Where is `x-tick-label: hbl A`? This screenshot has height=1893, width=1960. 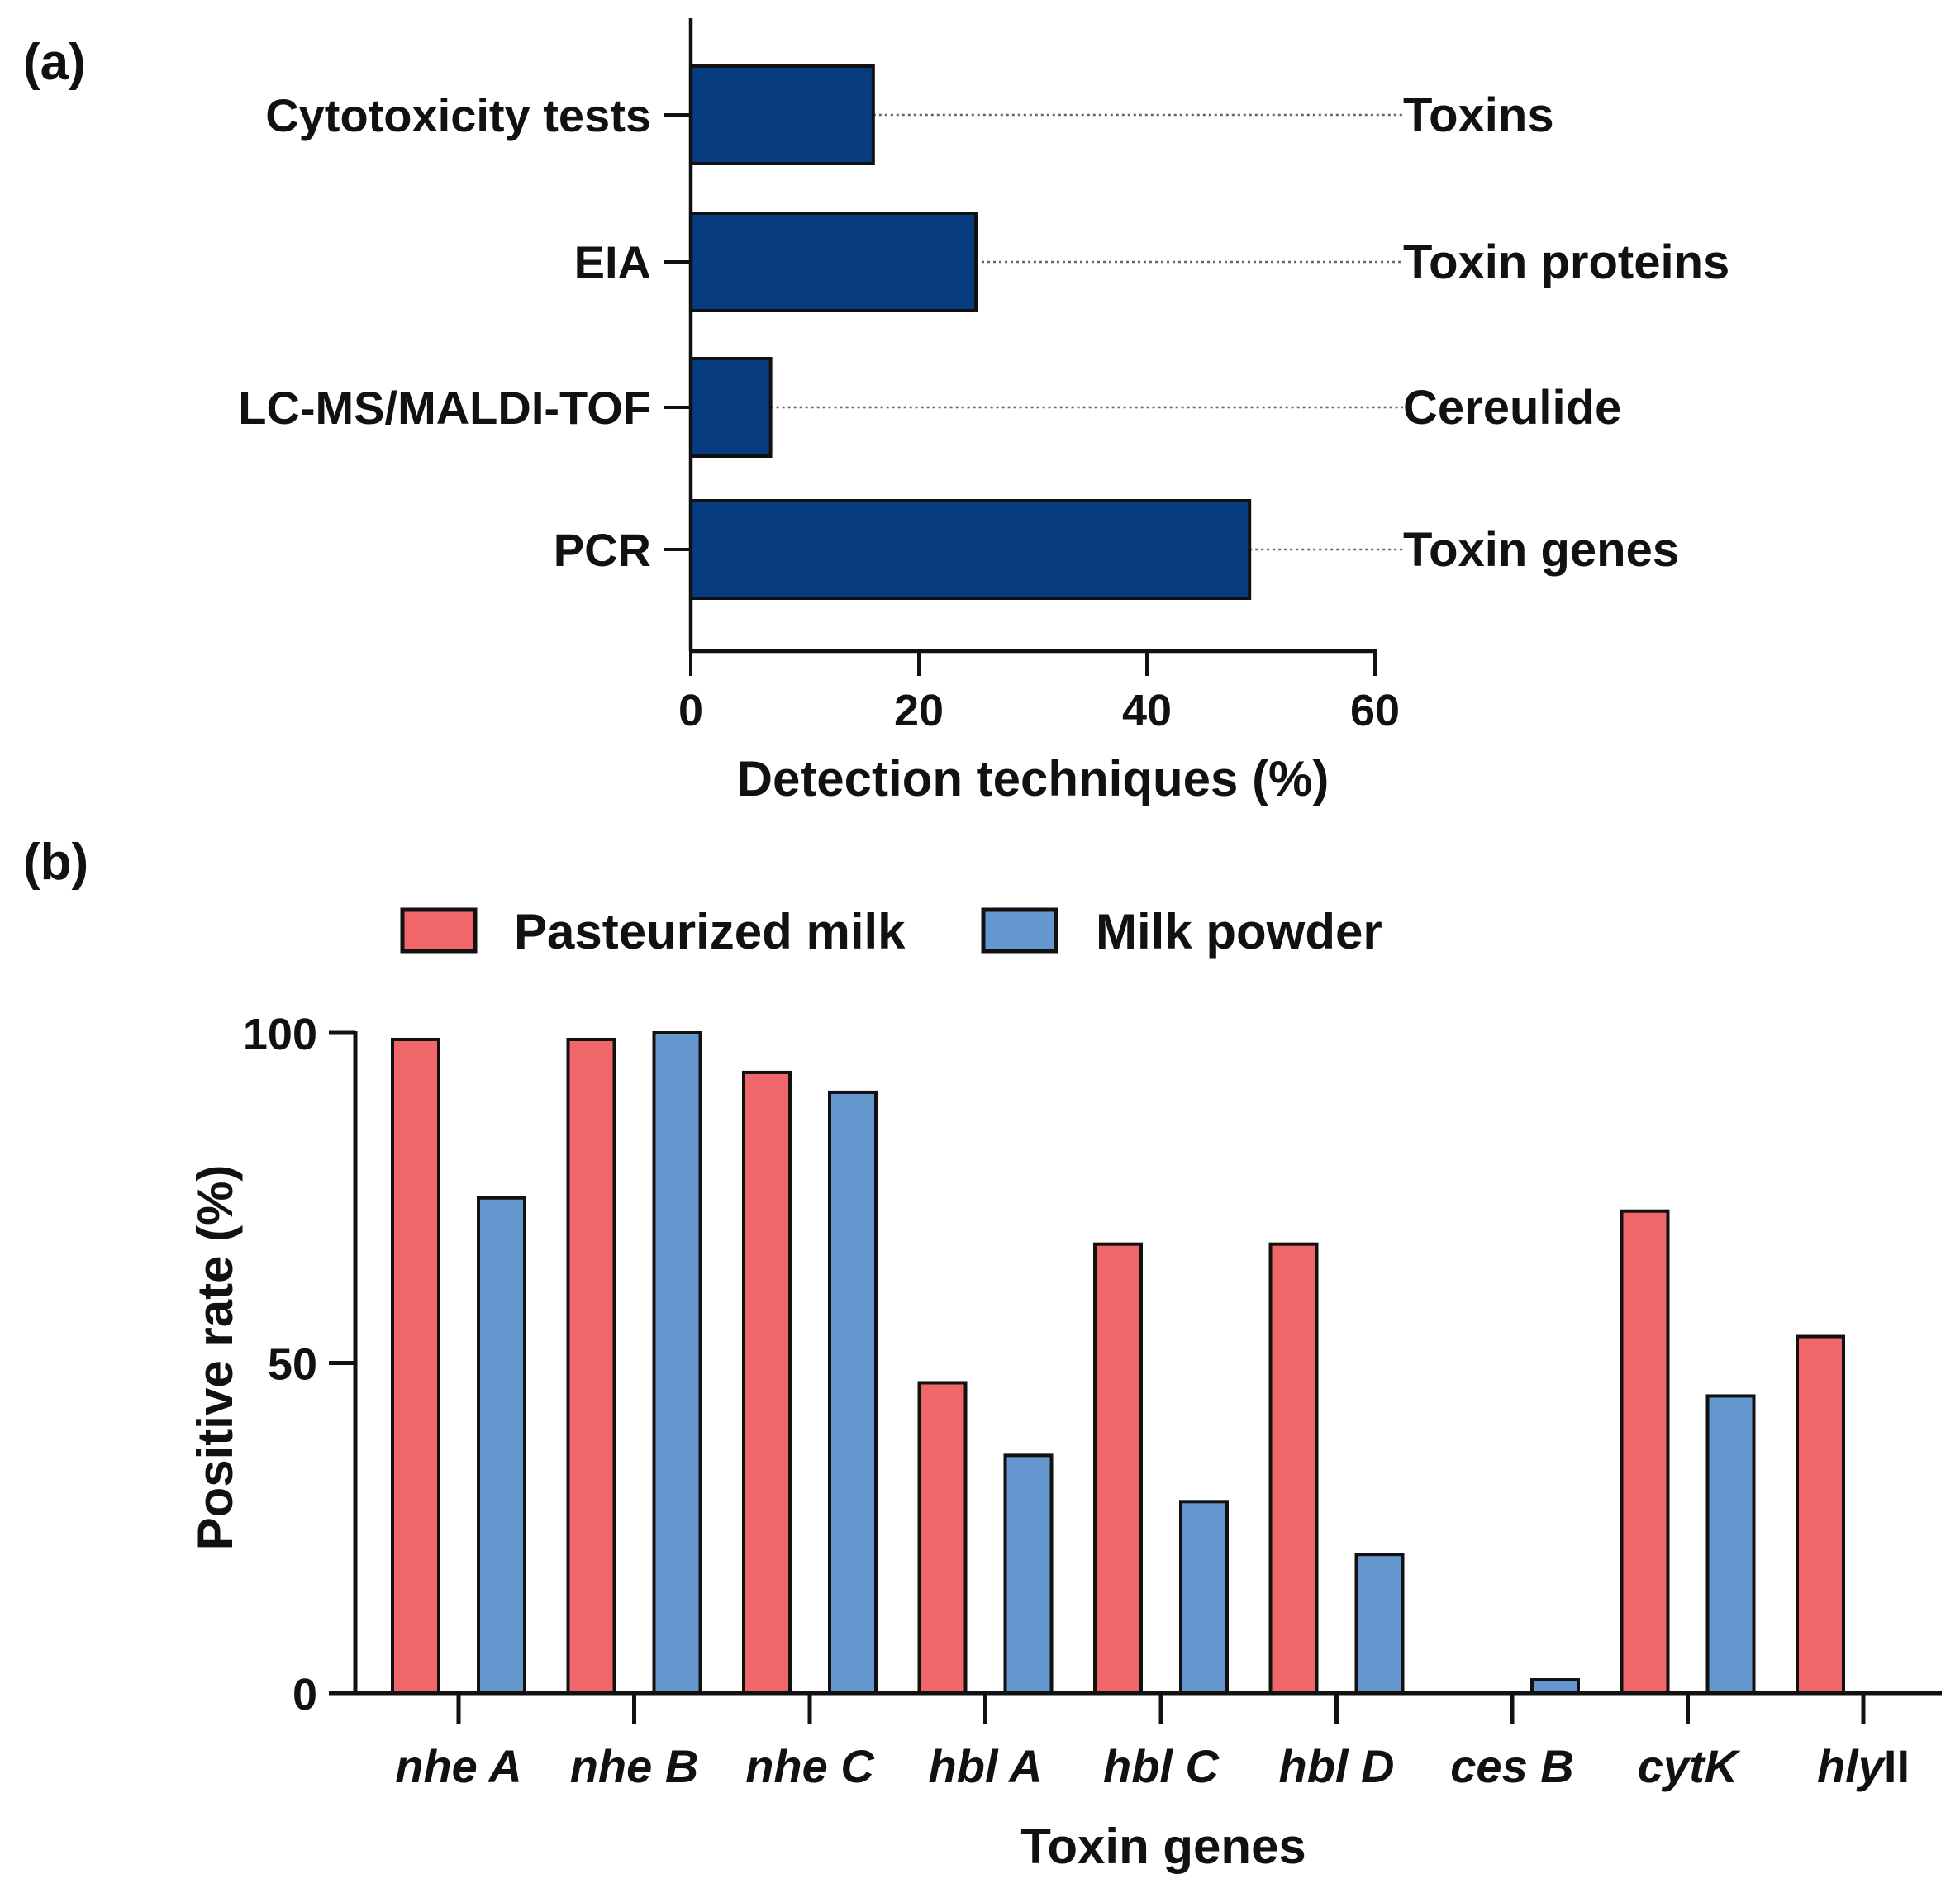 x-tick-label: hbl A is located at coordinates (986, 1766).